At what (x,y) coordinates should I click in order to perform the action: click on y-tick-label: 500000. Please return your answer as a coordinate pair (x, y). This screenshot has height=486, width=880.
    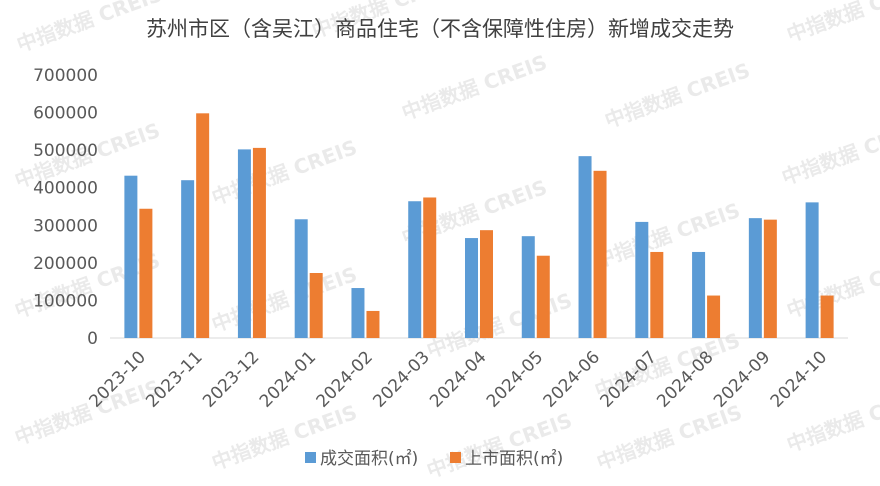
    Looking at the image, I should click on (65, 151).